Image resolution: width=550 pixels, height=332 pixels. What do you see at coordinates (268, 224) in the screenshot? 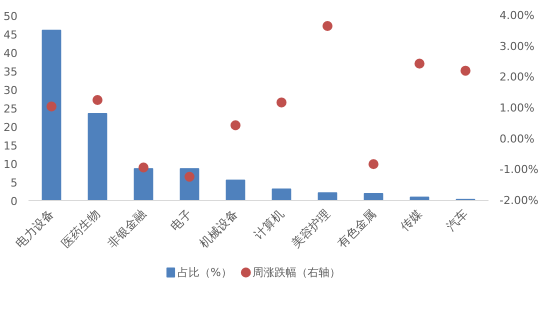
I see `x-tick-label: 计算机` at bounding box center [268, 224].